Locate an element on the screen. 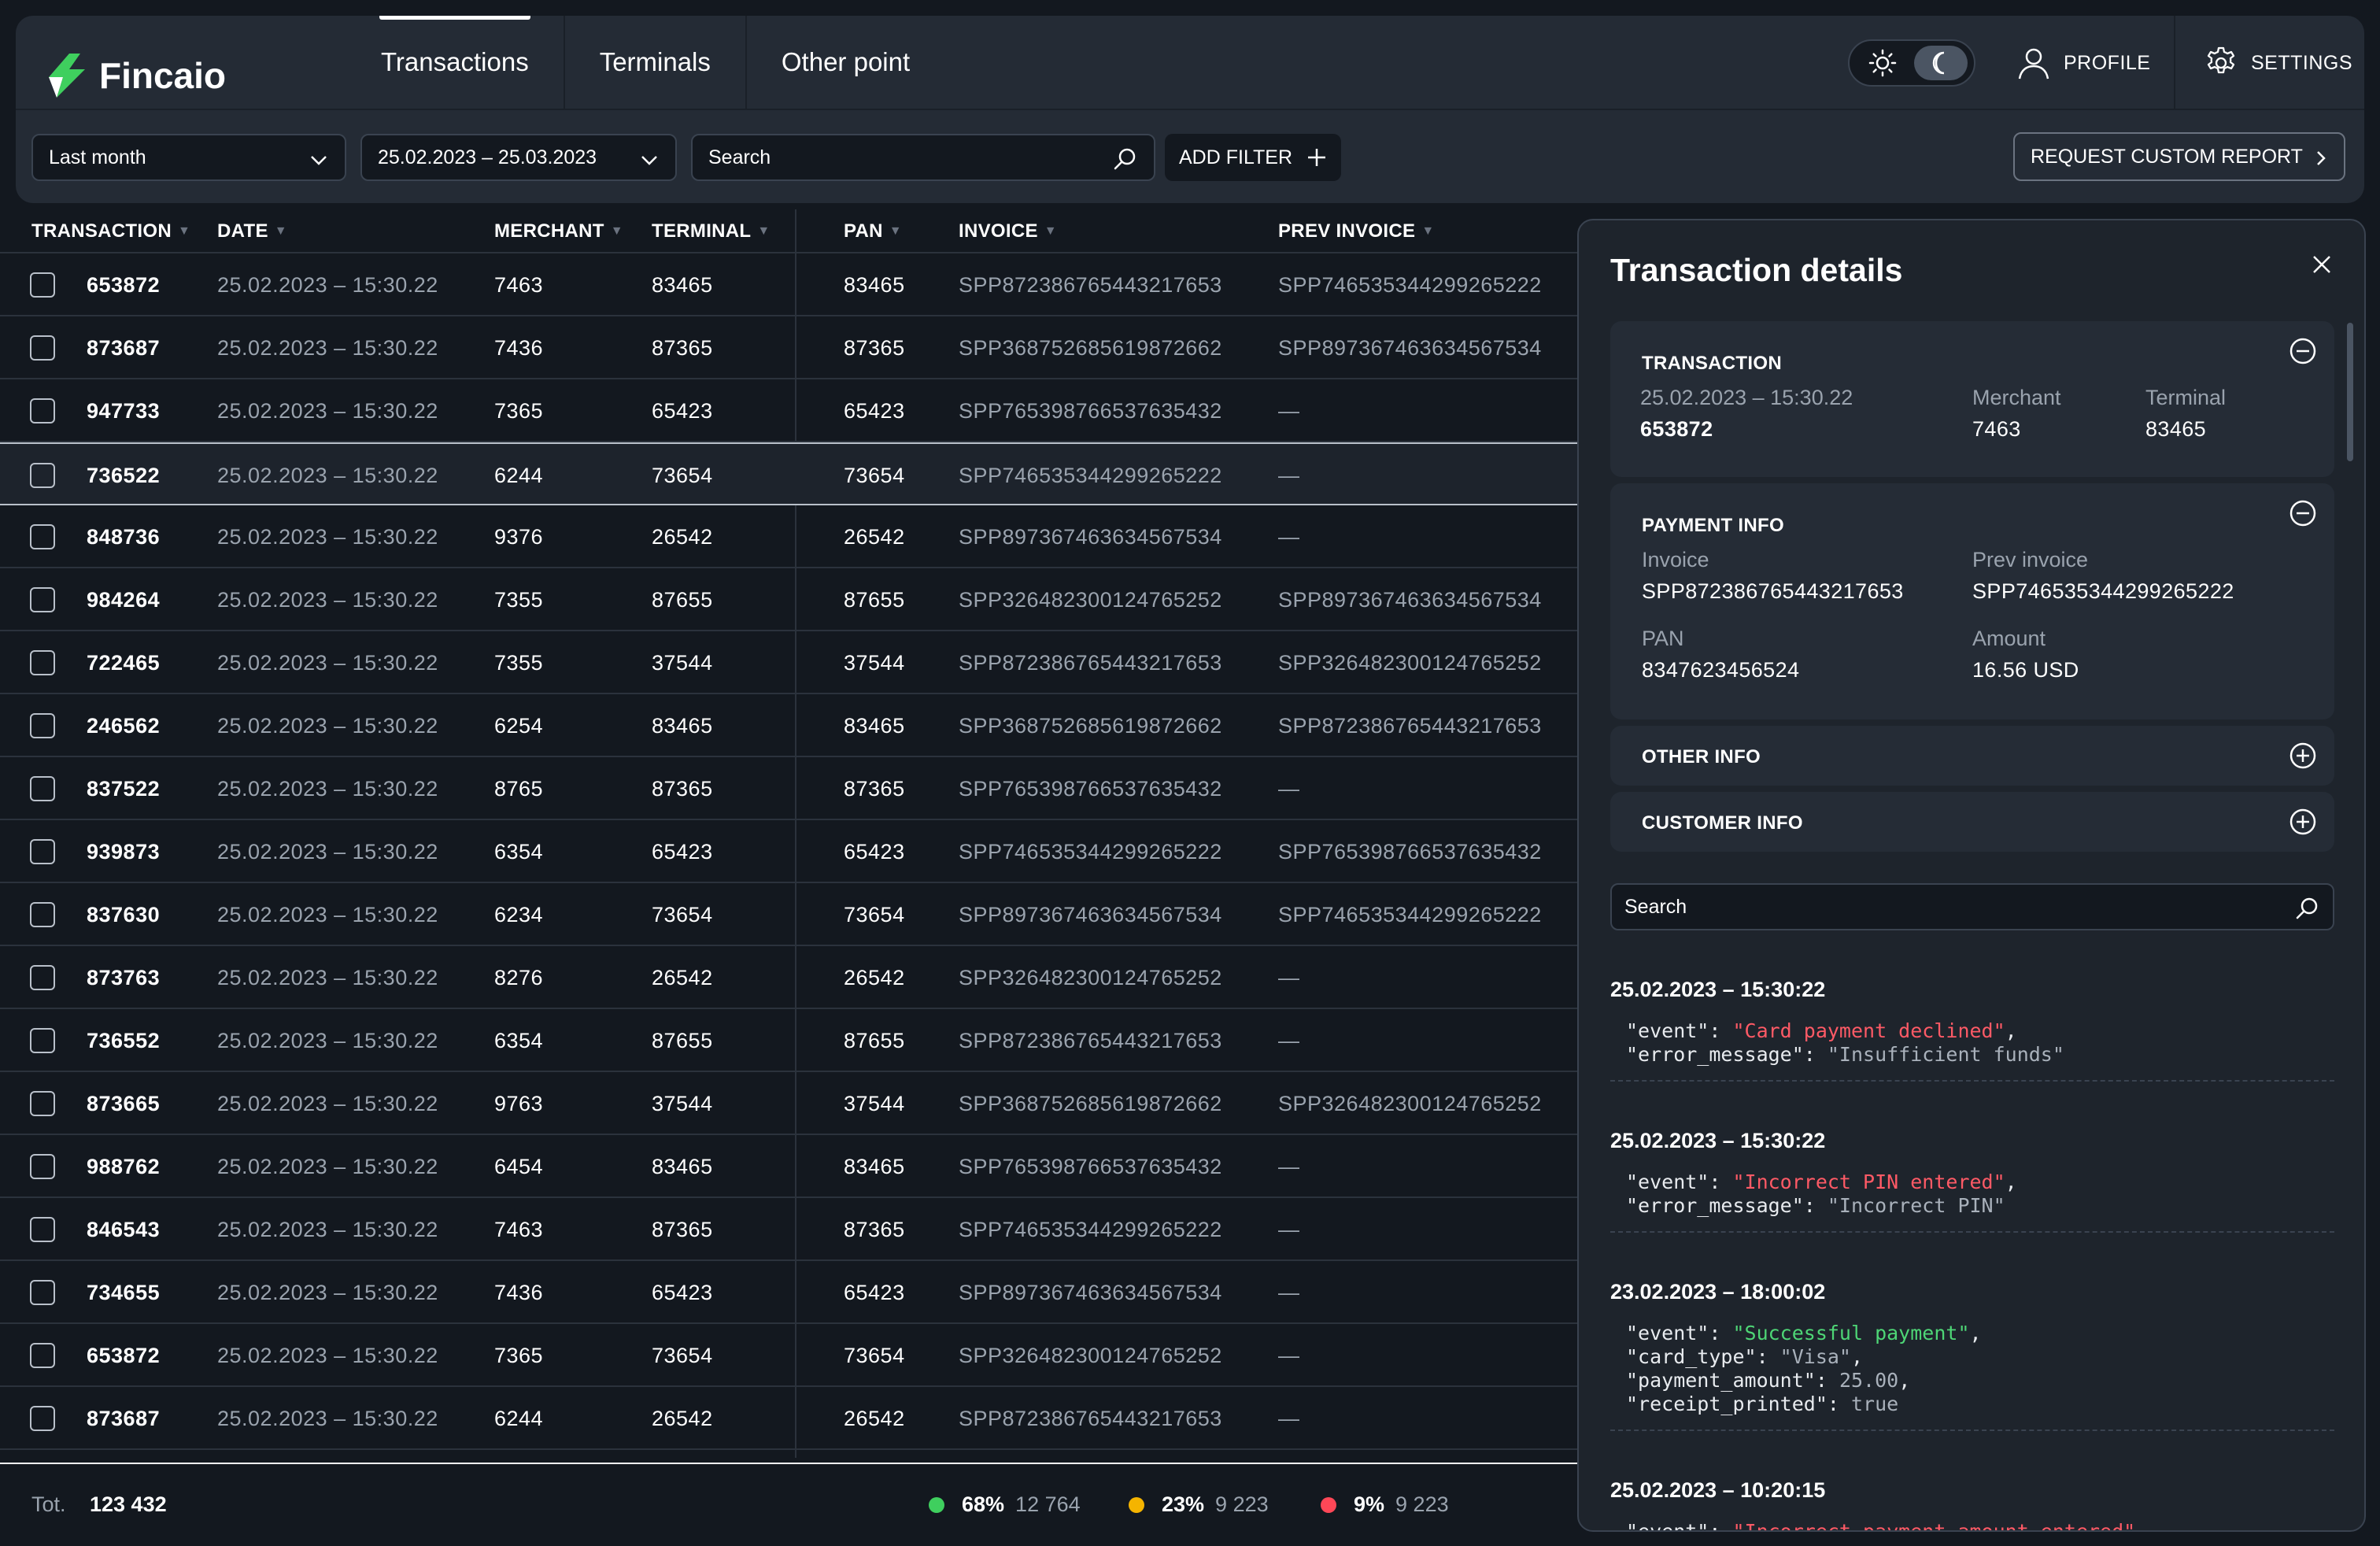 Image resolution: width=2380 pixels, height=1546 pixels. close-icon is located at coordinates (2322, 264).